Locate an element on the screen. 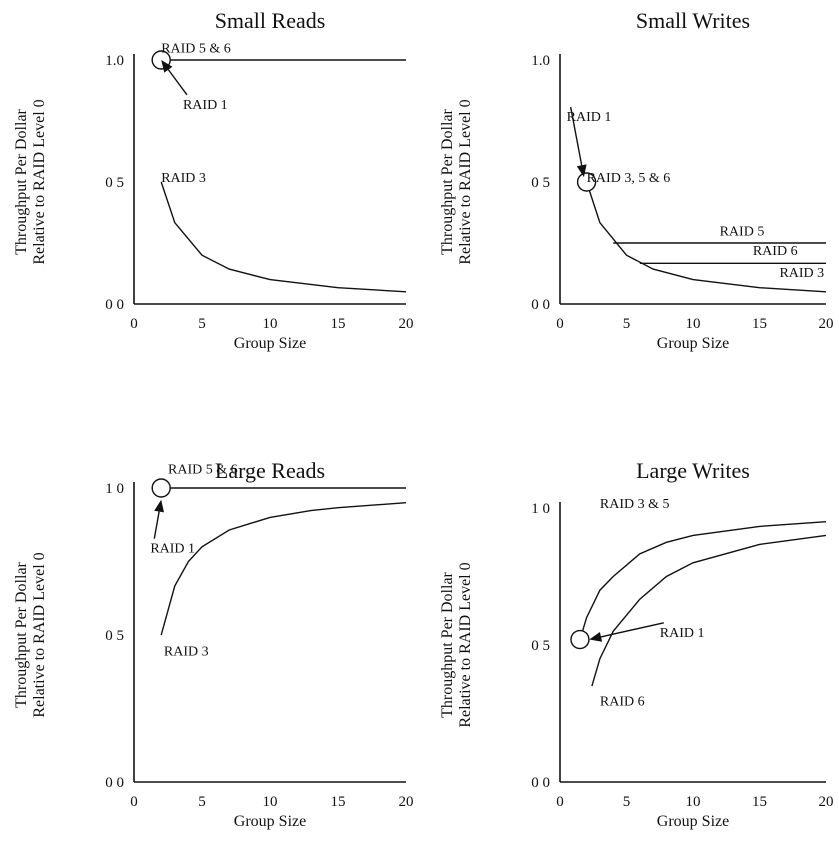 This screenshot has height=847, width=839. chart-title: Small Reads is located at coordinates (270, 20).